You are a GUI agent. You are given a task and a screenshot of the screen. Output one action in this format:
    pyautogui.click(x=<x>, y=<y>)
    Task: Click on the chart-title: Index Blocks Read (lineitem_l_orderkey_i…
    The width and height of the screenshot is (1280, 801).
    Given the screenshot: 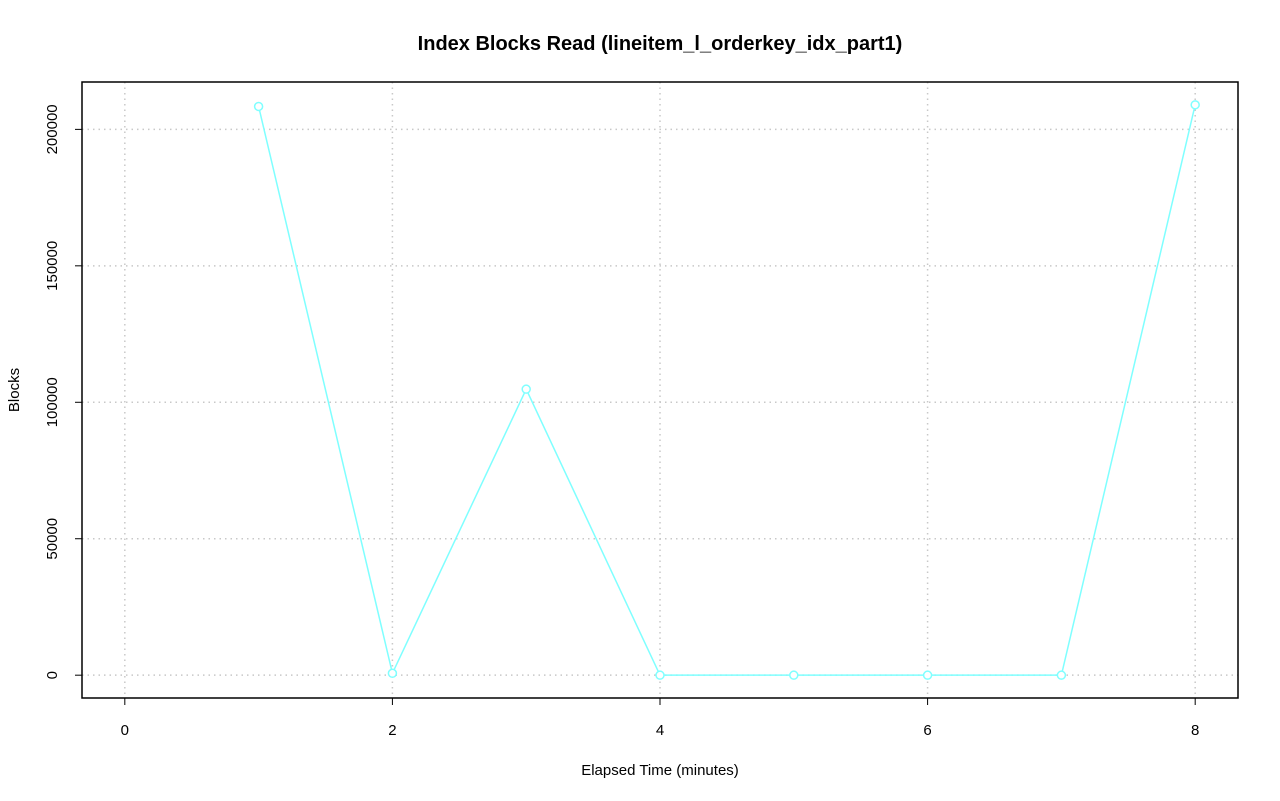 What is the action you would take?
    pyautogui.click(x=660, y=44)
    